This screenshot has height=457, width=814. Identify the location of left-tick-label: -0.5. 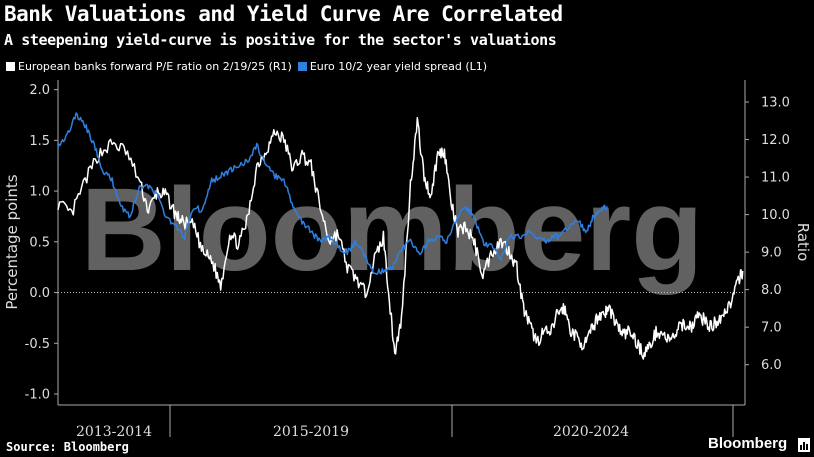
(37, 344).